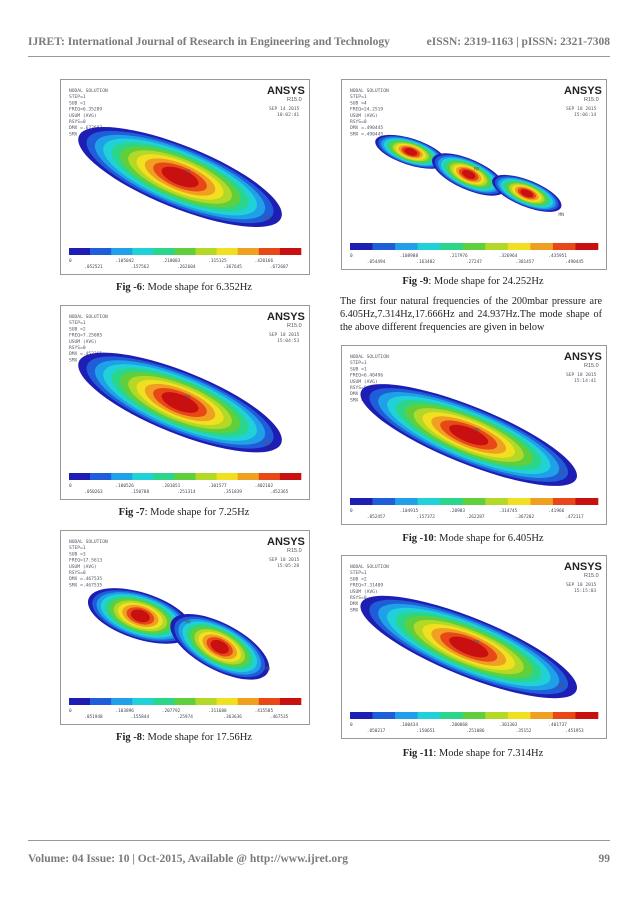 The height and width of the screenshot is (903, 638). Describe the element at coordinates (418, 538) in the screenshot. I see `caption-label: Fig -10` at that location.